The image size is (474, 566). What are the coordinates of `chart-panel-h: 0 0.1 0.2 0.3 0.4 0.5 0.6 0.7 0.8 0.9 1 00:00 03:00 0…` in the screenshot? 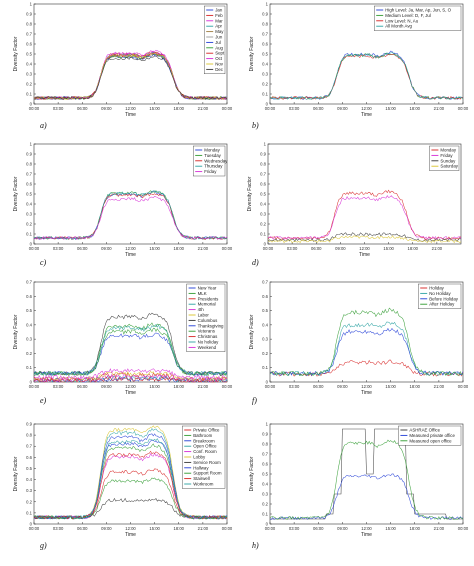 It's located at (359, 486).